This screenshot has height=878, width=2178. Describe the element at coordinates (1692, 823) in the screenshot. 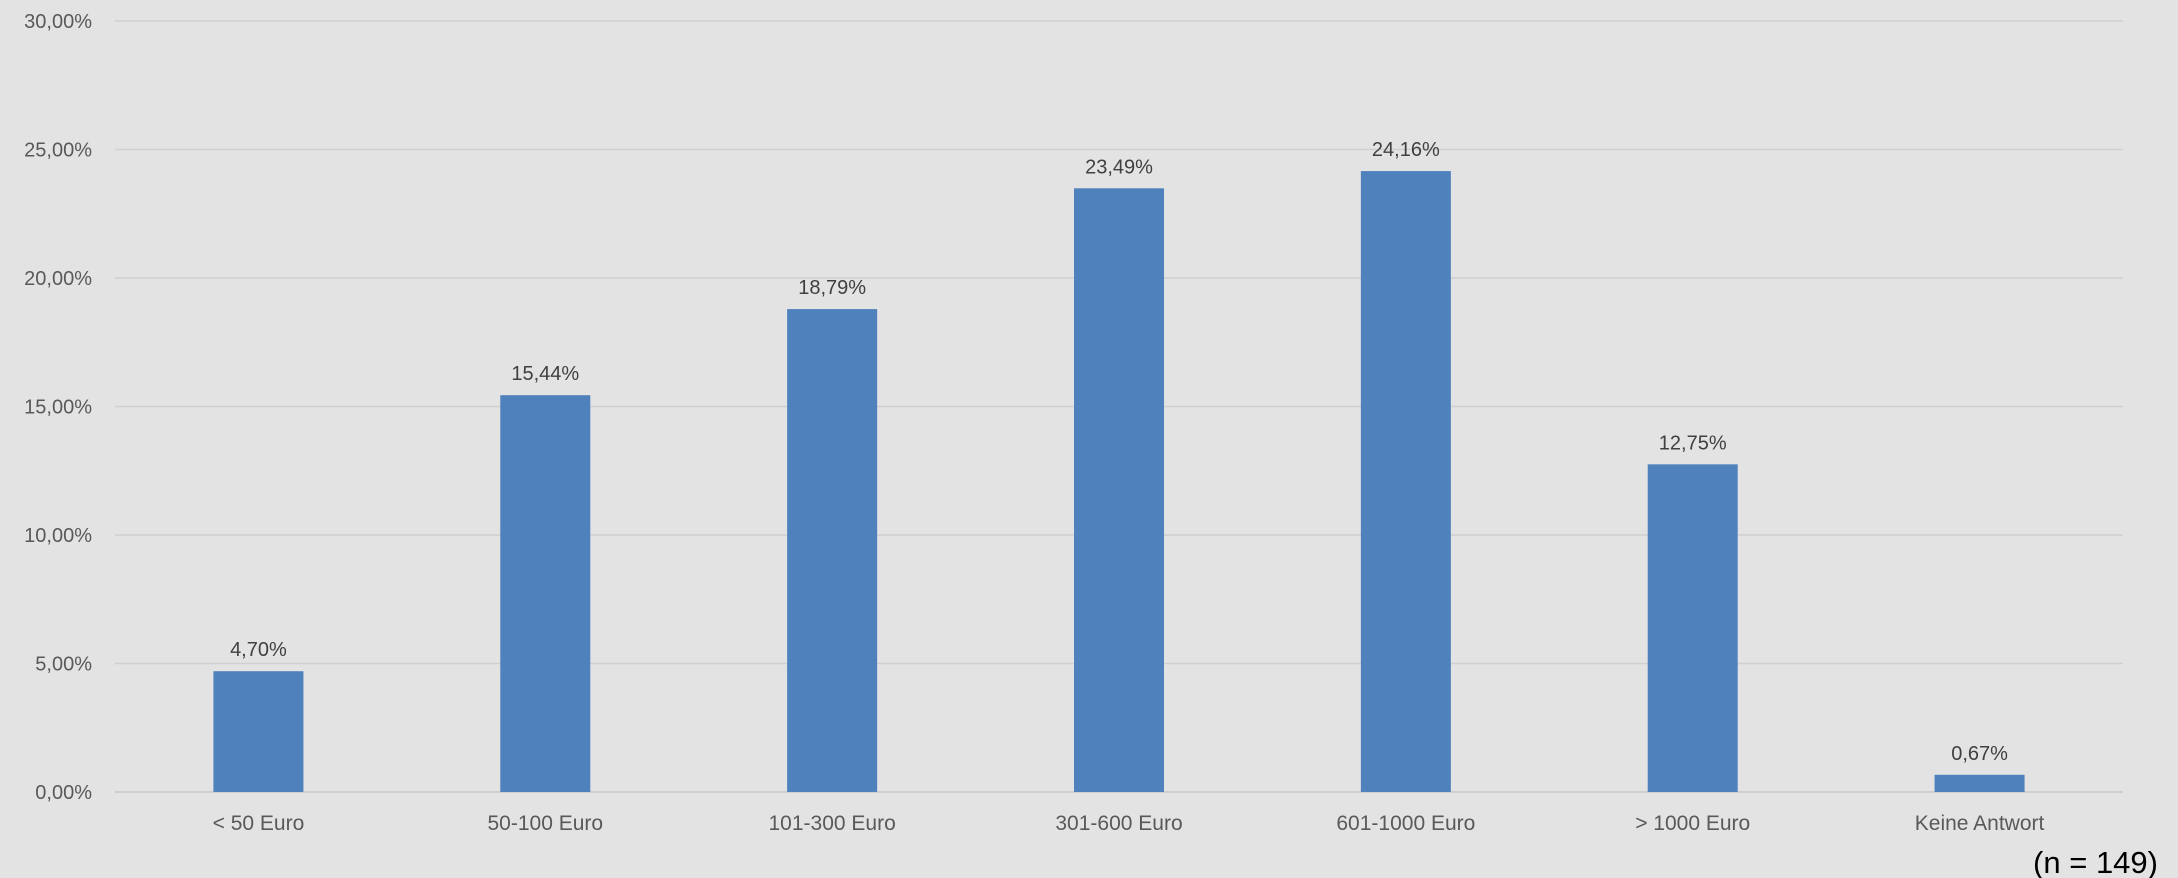

I see `category-label: > 1000 Euro` at that location.